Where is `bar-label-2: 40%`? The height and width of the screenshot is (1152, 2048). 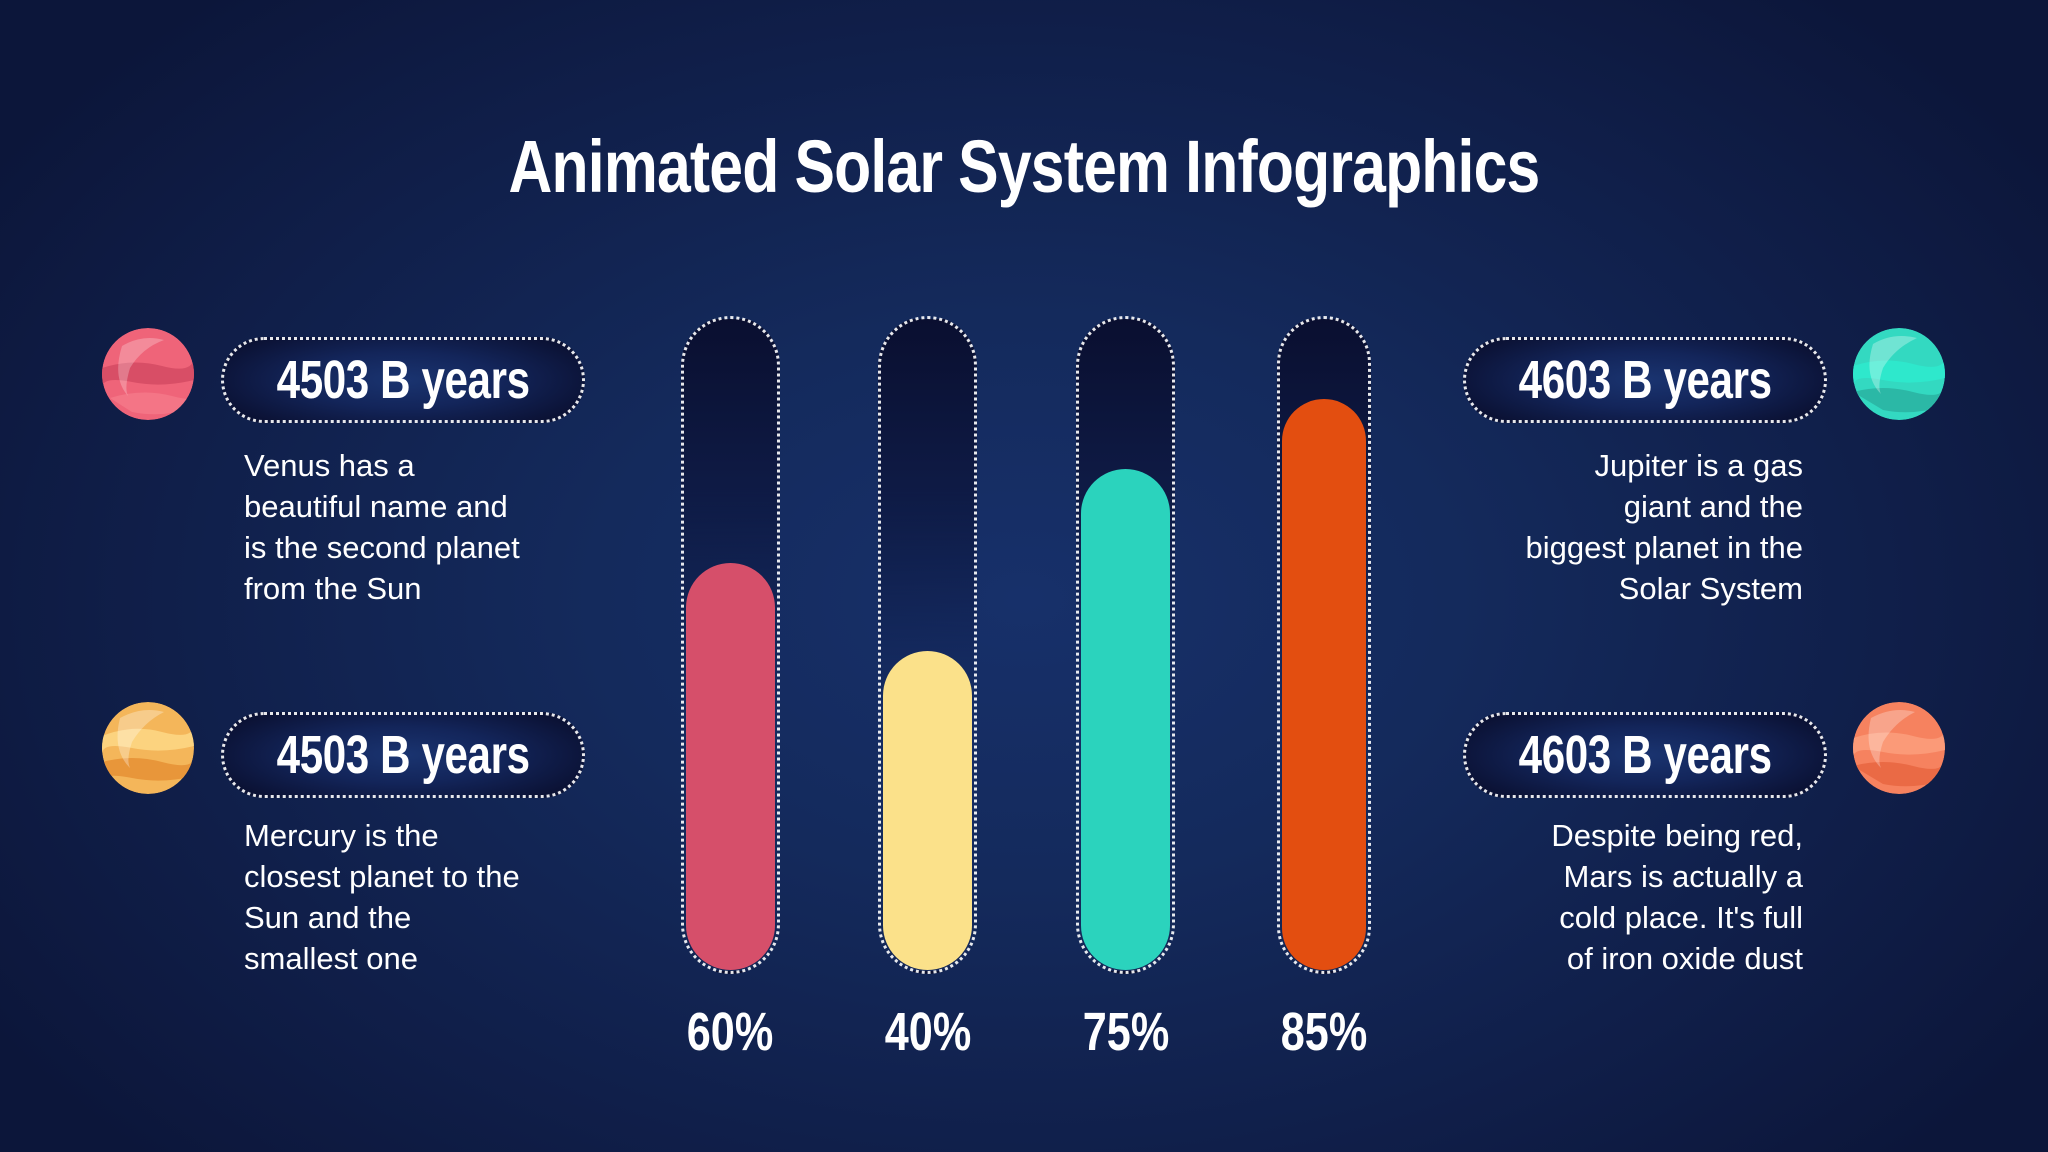 bar-label-2: 40% is located at coordinates (928, 1032).